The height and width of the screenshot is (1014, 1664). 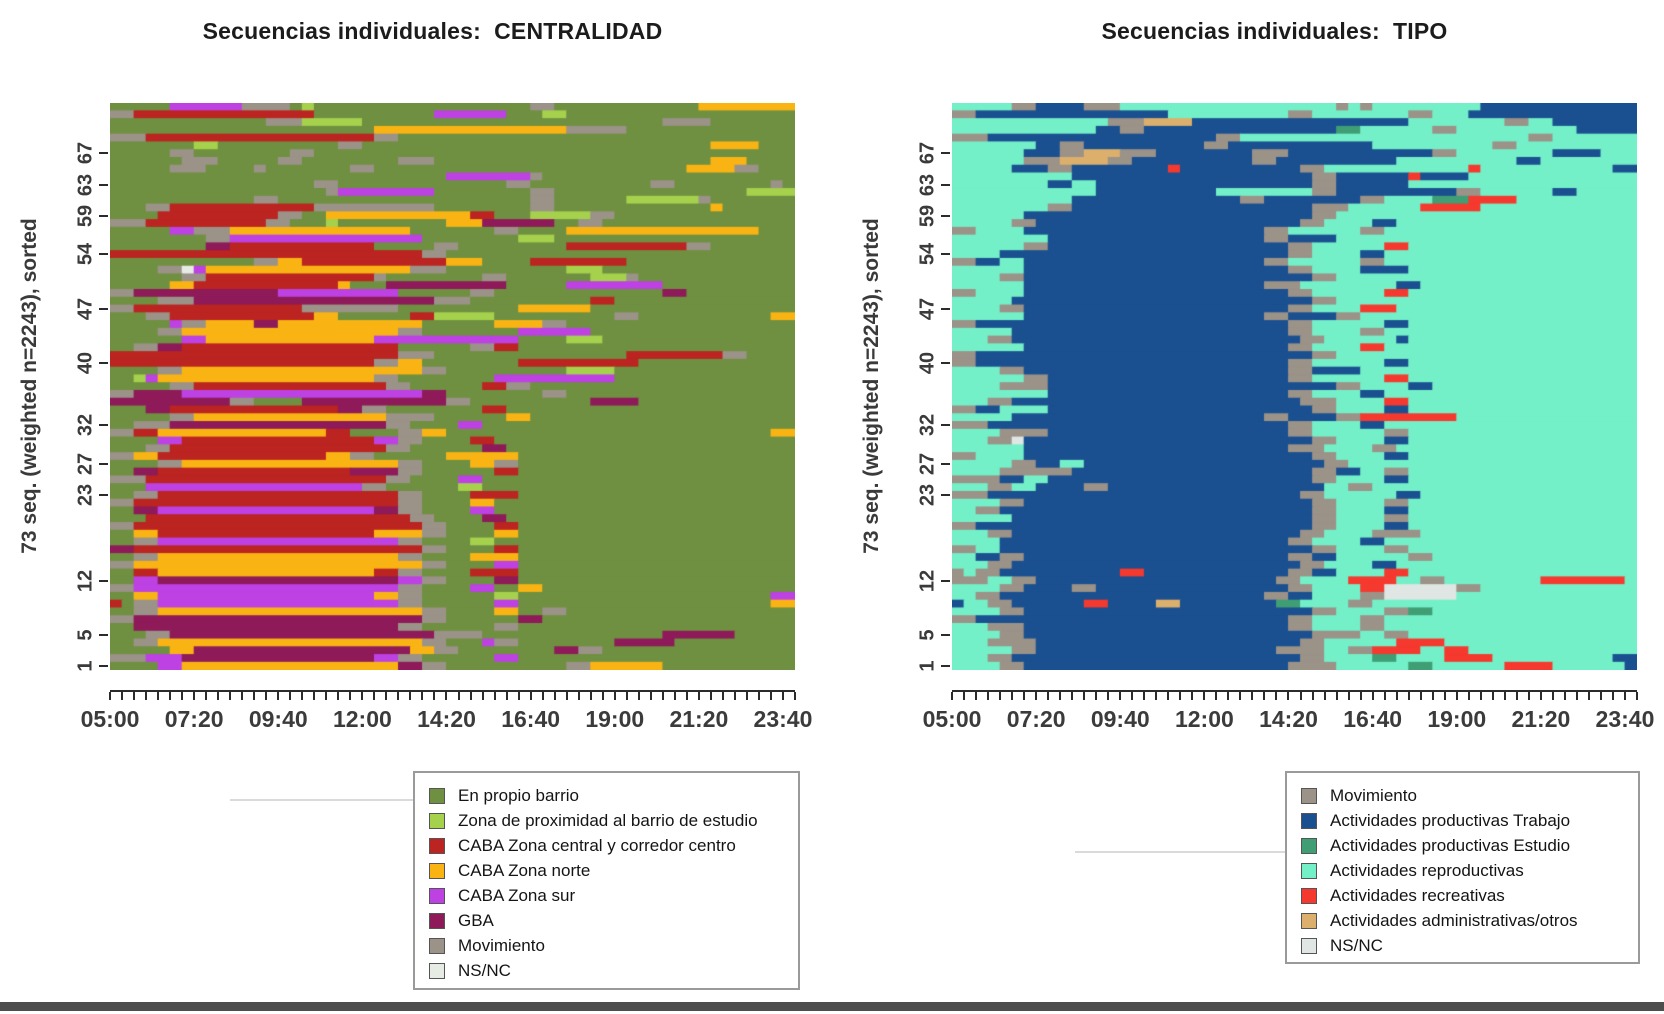 What do you see at coordinates (85, 666) in the screenshot?
I see `y-tick-label: 1` at bounding box center [85, 666].